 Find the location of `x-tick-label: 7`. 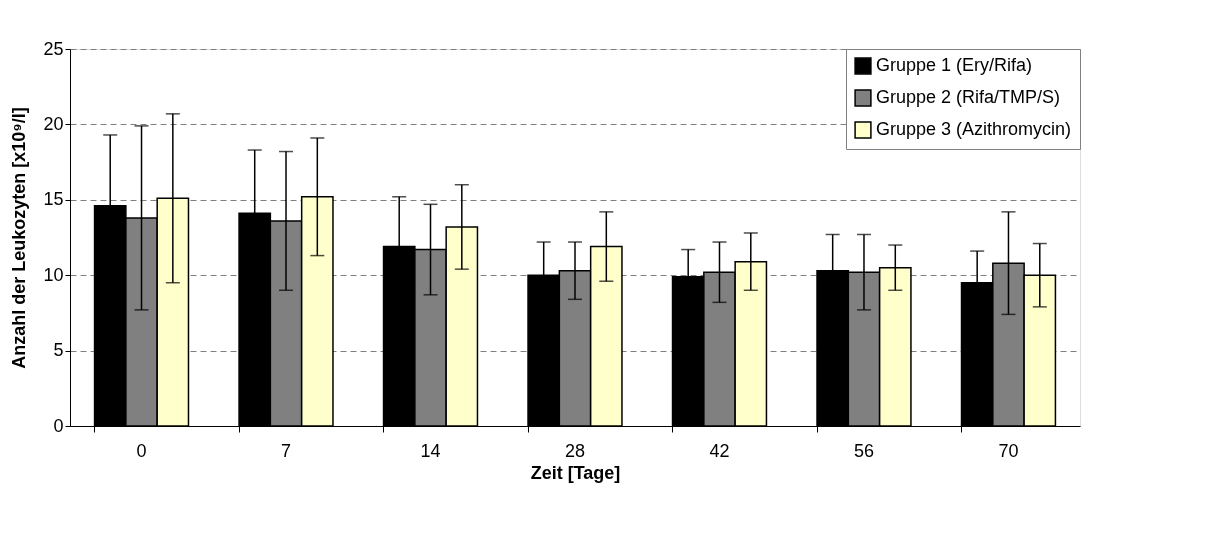

x-tick-label: 7 is located at coordinates (286, 450).